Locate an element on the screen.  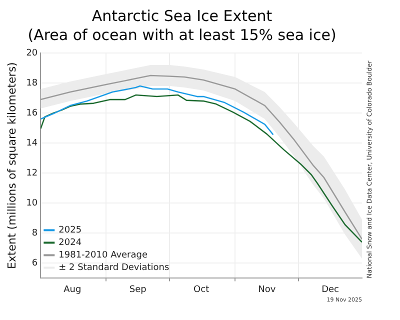
x-tick-label: Aug is located at coordinates (73, 289).